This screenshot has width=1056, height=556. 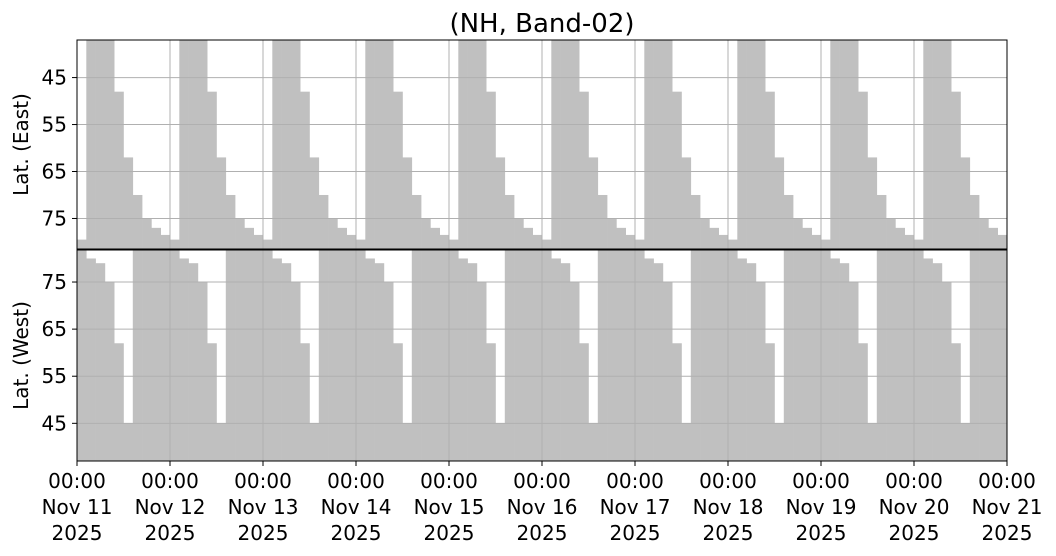 I want to click on x-tick-label: 00:00 Nov 21 2025, so click(x=1007, y=507).